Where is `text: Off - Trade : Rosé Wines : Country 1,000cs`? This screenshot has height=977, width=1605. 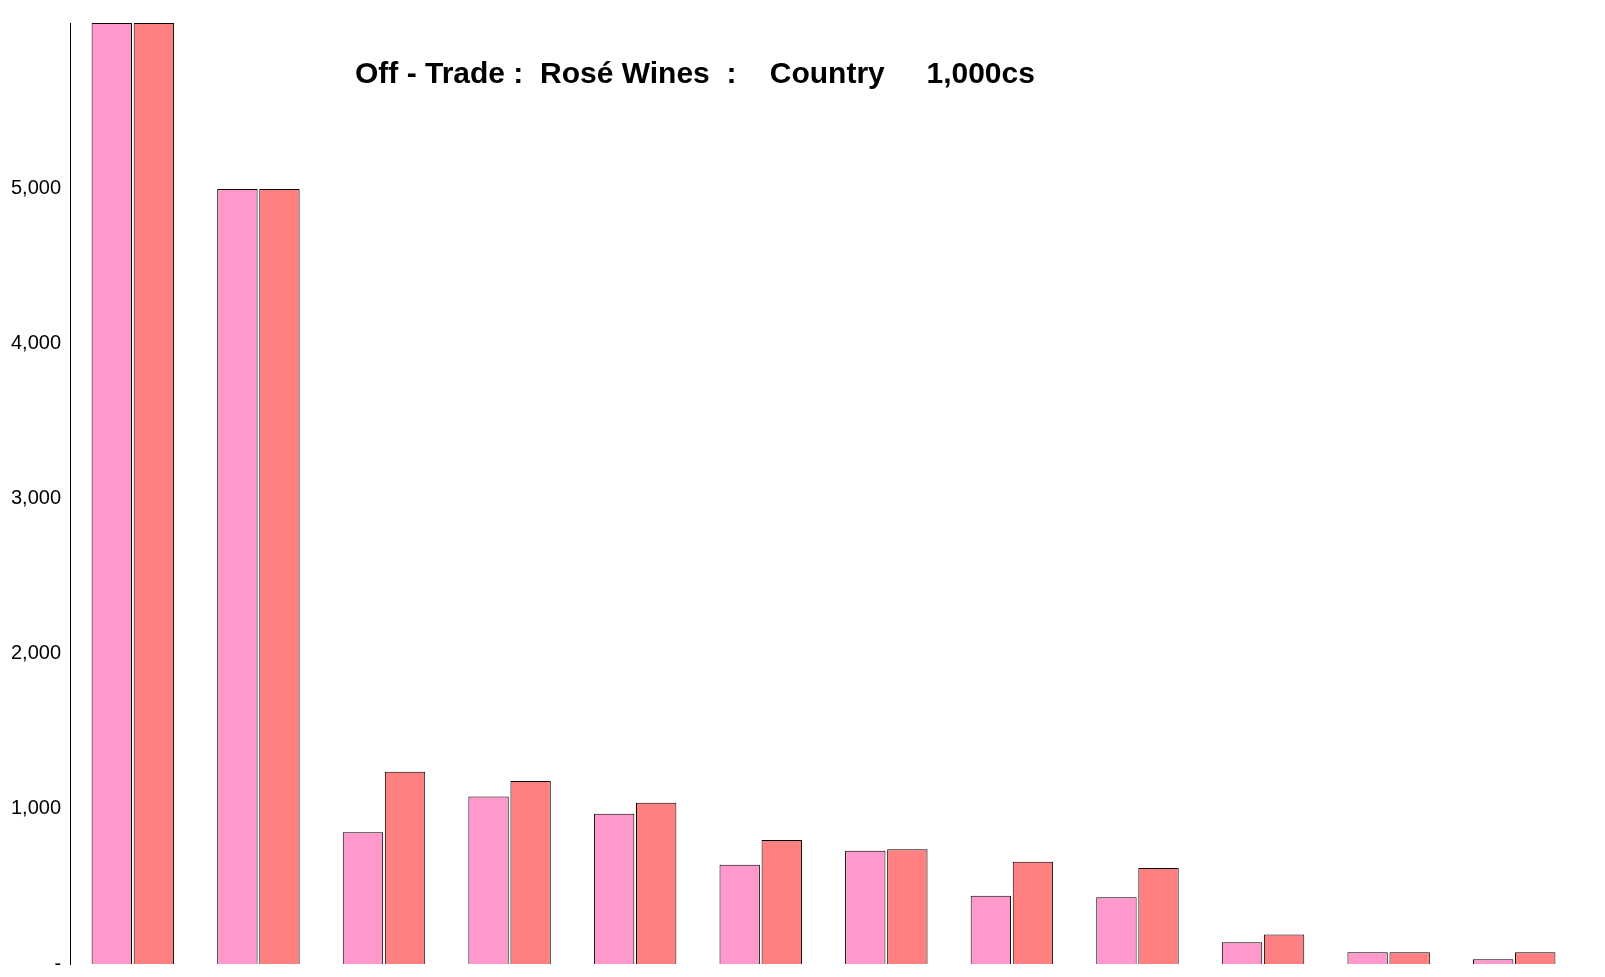
text: Off - Trade : Rosé Wines : Country 1,000cs is located at coordinates (695, 73).